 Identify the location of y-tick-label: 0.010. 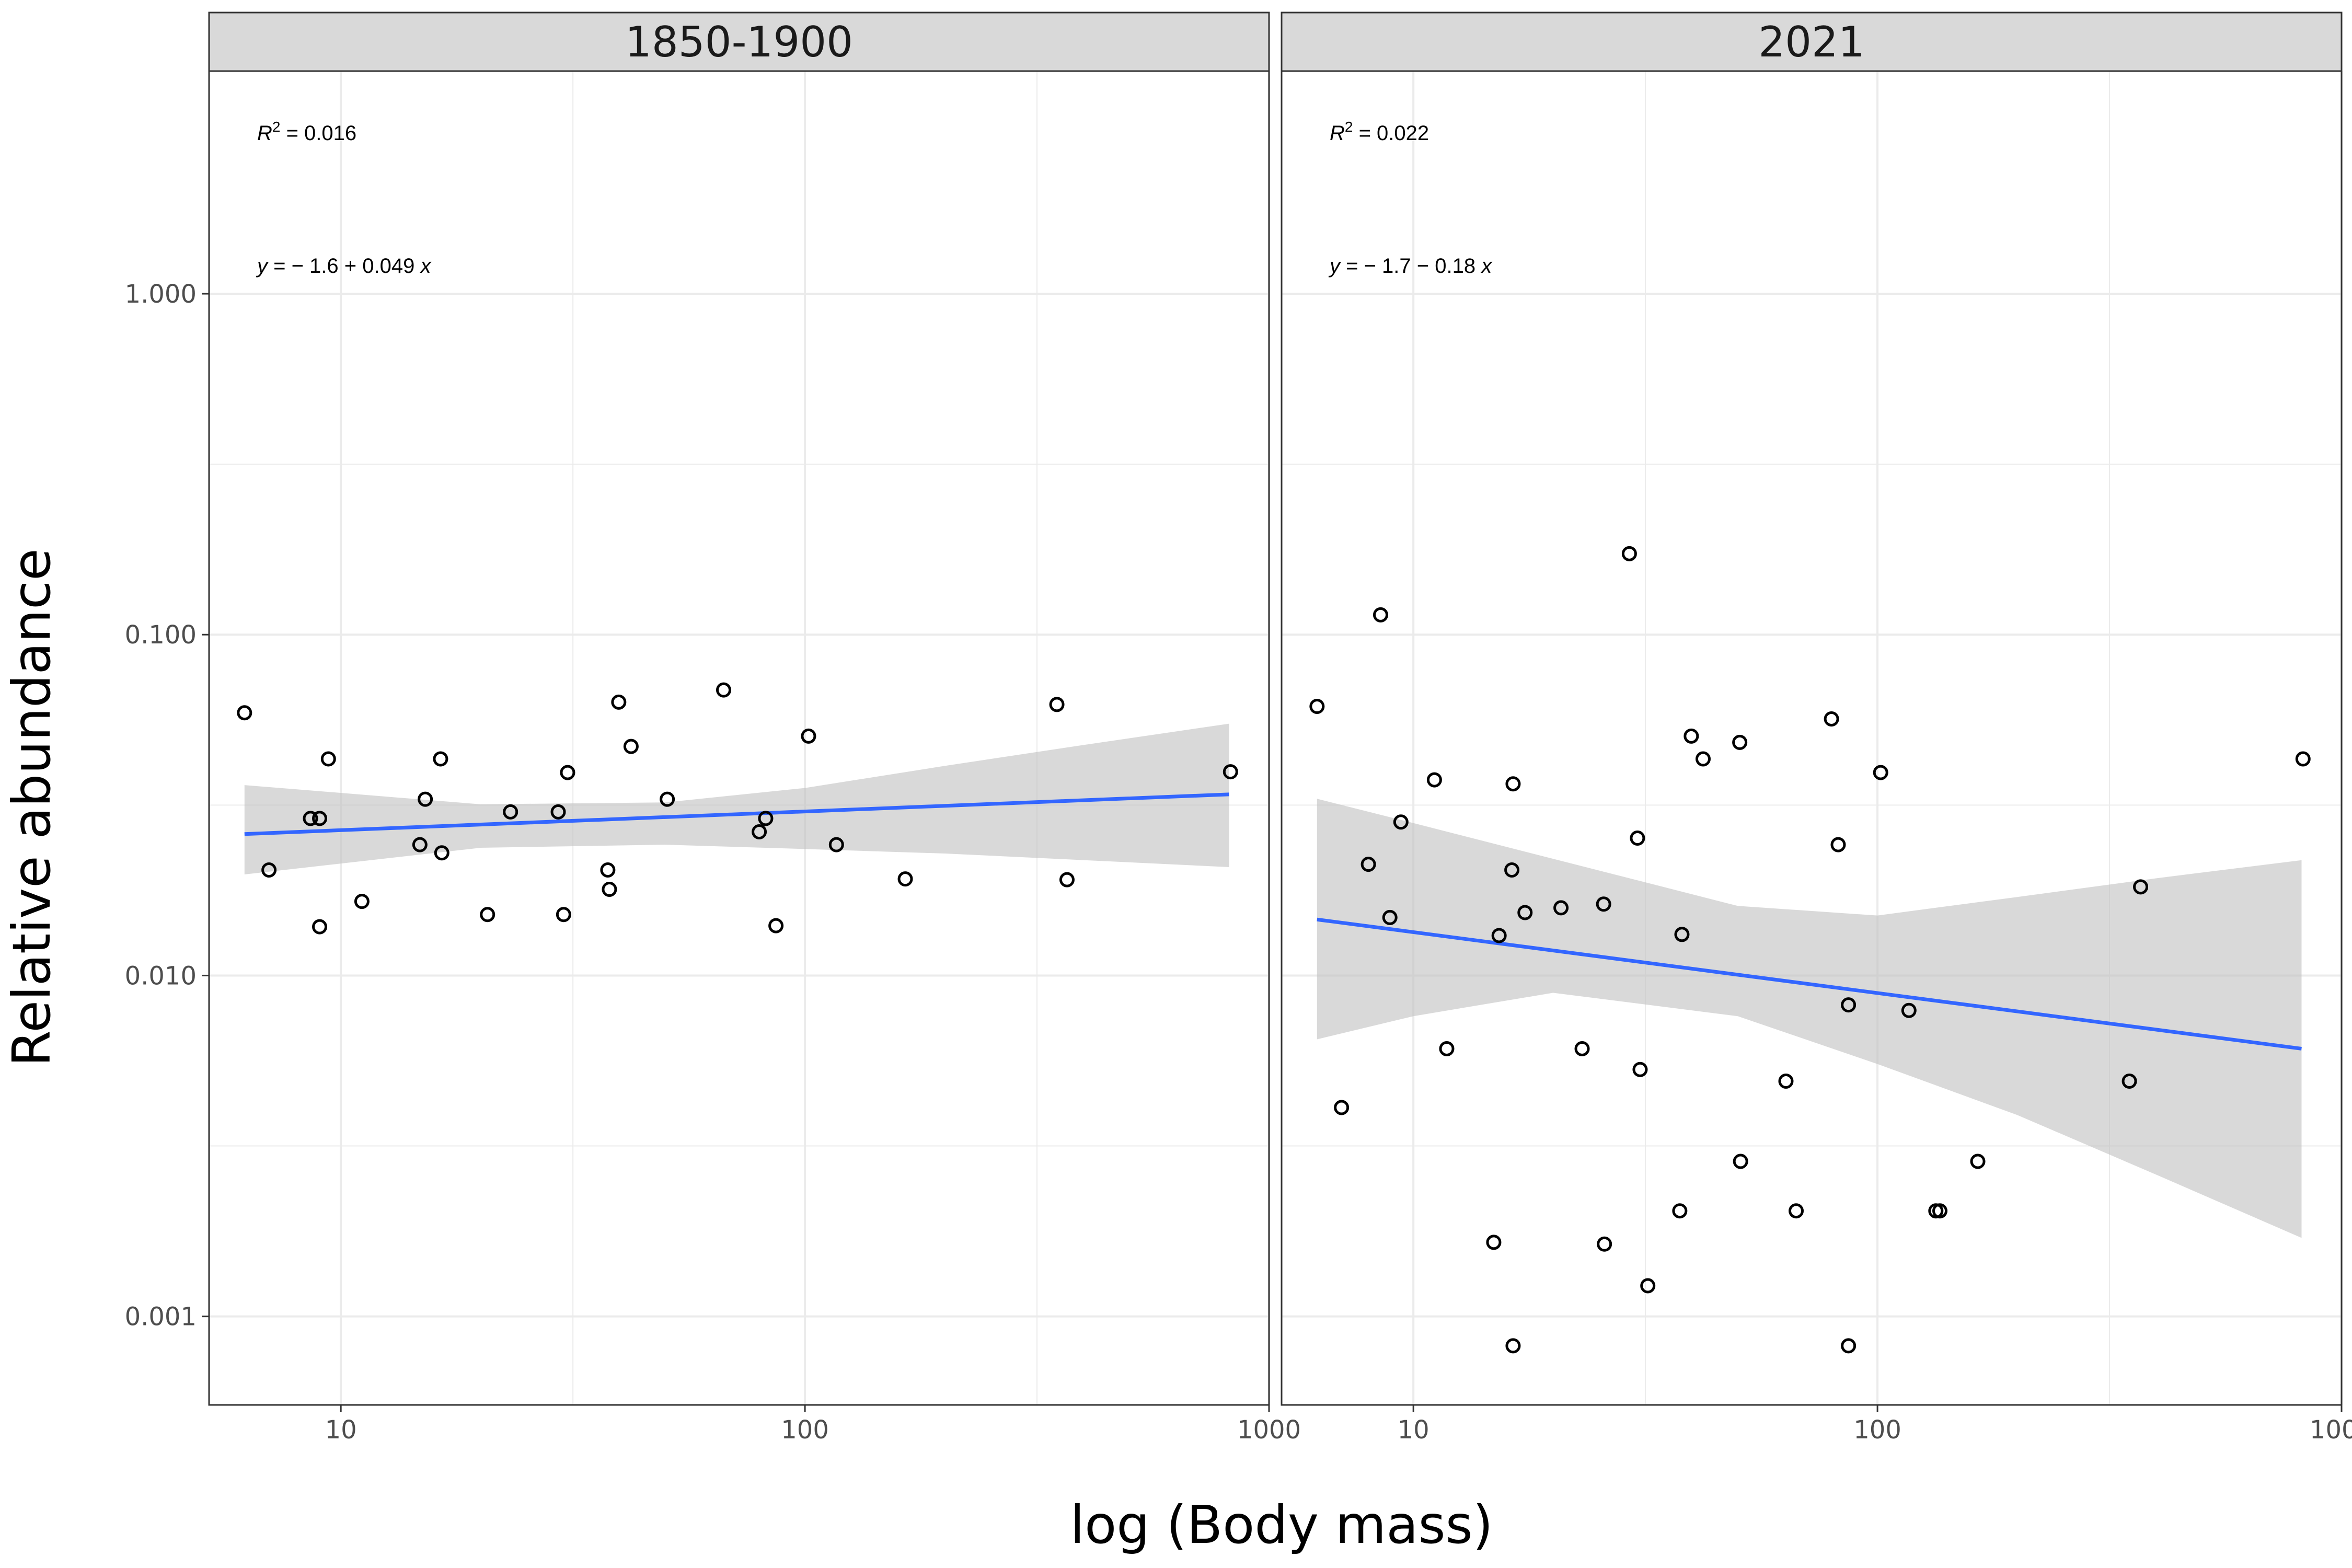
(161, 975).